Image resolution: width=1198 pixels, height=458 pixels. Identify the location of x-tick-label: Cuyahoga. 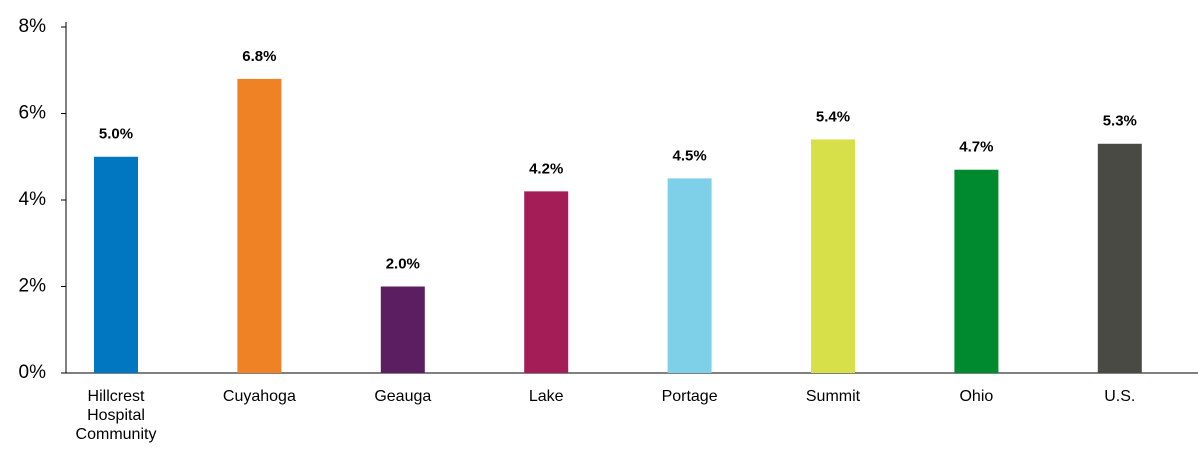
(259, 396).